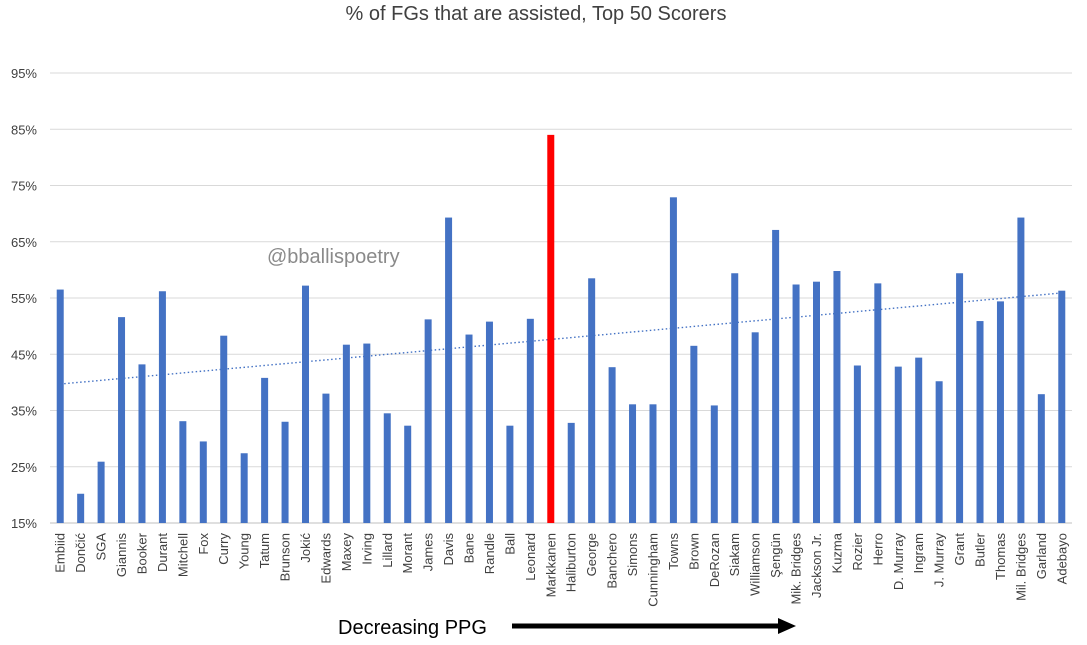  What do you see at coordinates (836, 552) in the screenshot?
I see `x-tick-label: Kuzma` at bounding box center [836, 552].